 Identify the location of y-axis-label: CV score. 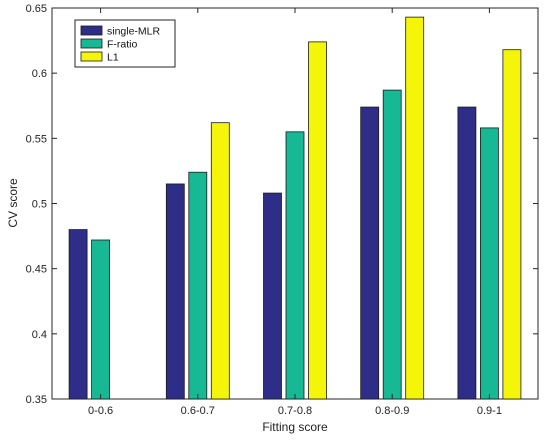
(13, 203).